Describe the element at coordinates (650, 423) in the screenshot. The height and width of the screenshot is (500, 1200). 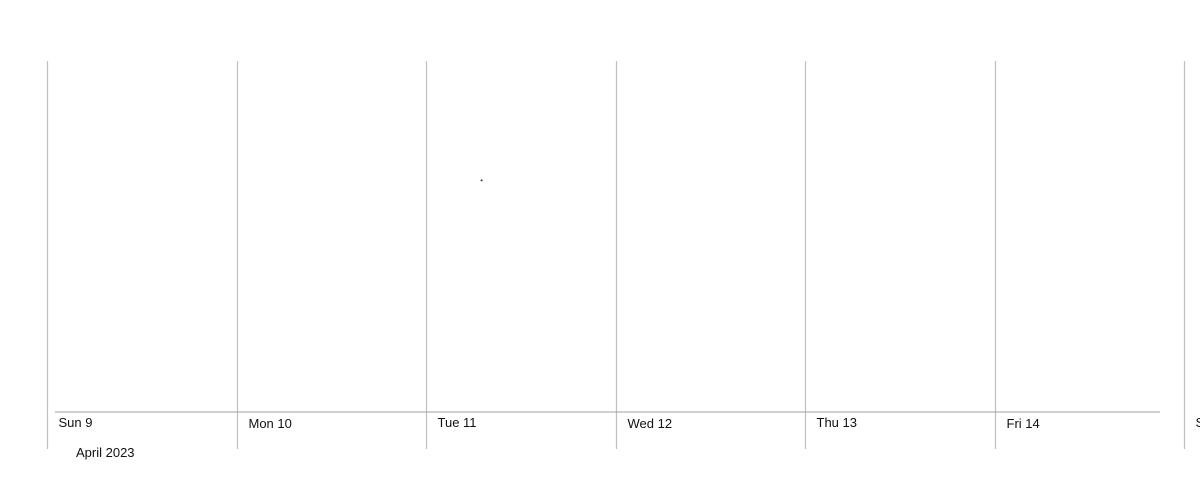
I see `x-tick-label-2023-04-12: Wed 12` at that location.